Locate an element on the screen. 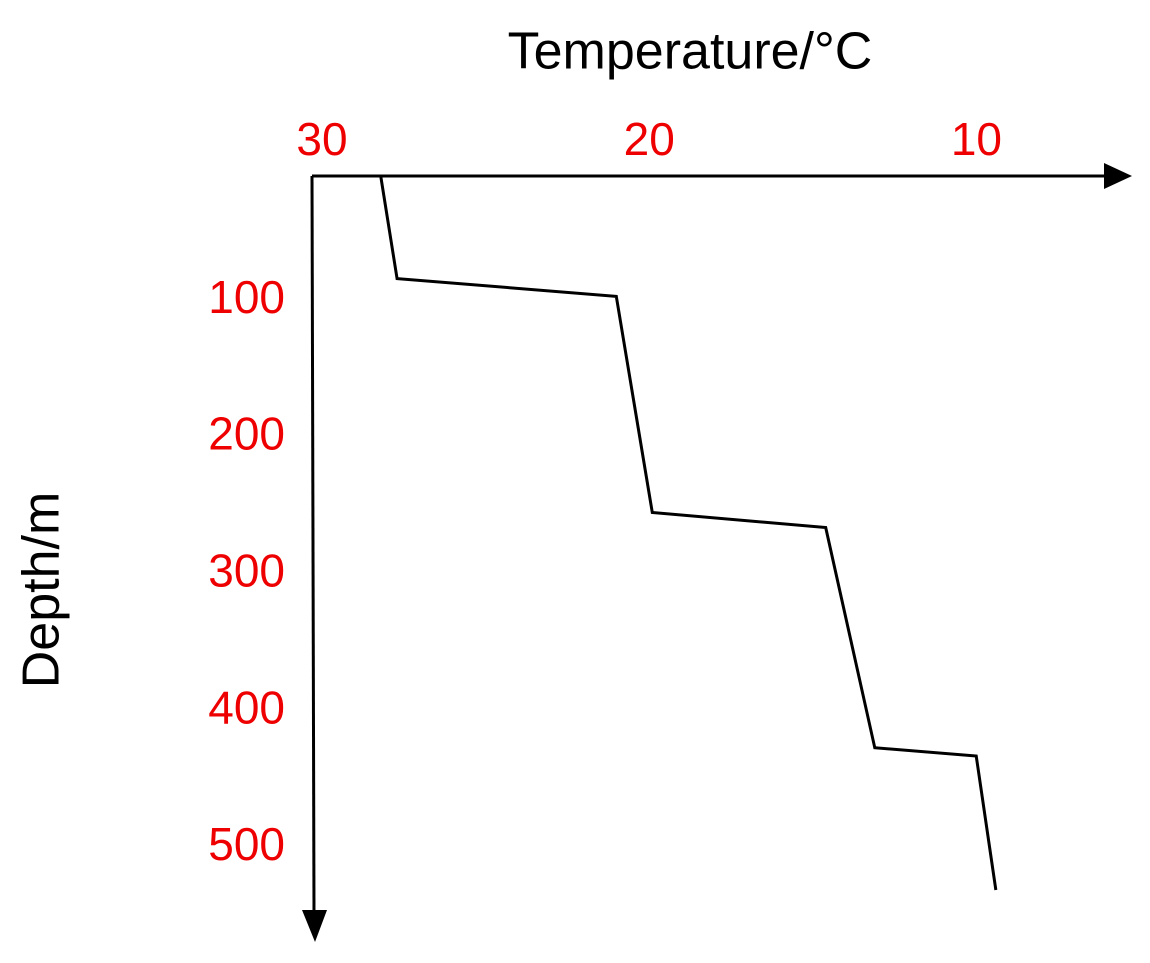 The width and height of the screenshot is (1150, 963). x-tick-label: 30 is located at coordinates (321, 139).